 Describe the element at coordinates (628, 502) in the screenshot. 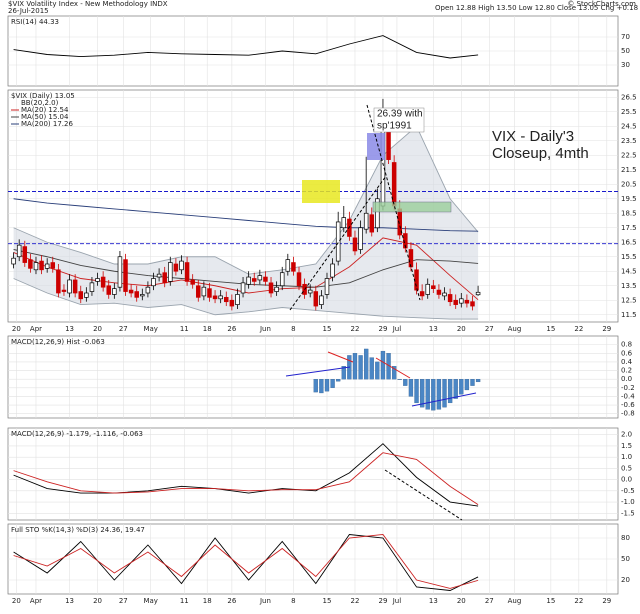

I see `y-tick-label: -1.0` at that location.